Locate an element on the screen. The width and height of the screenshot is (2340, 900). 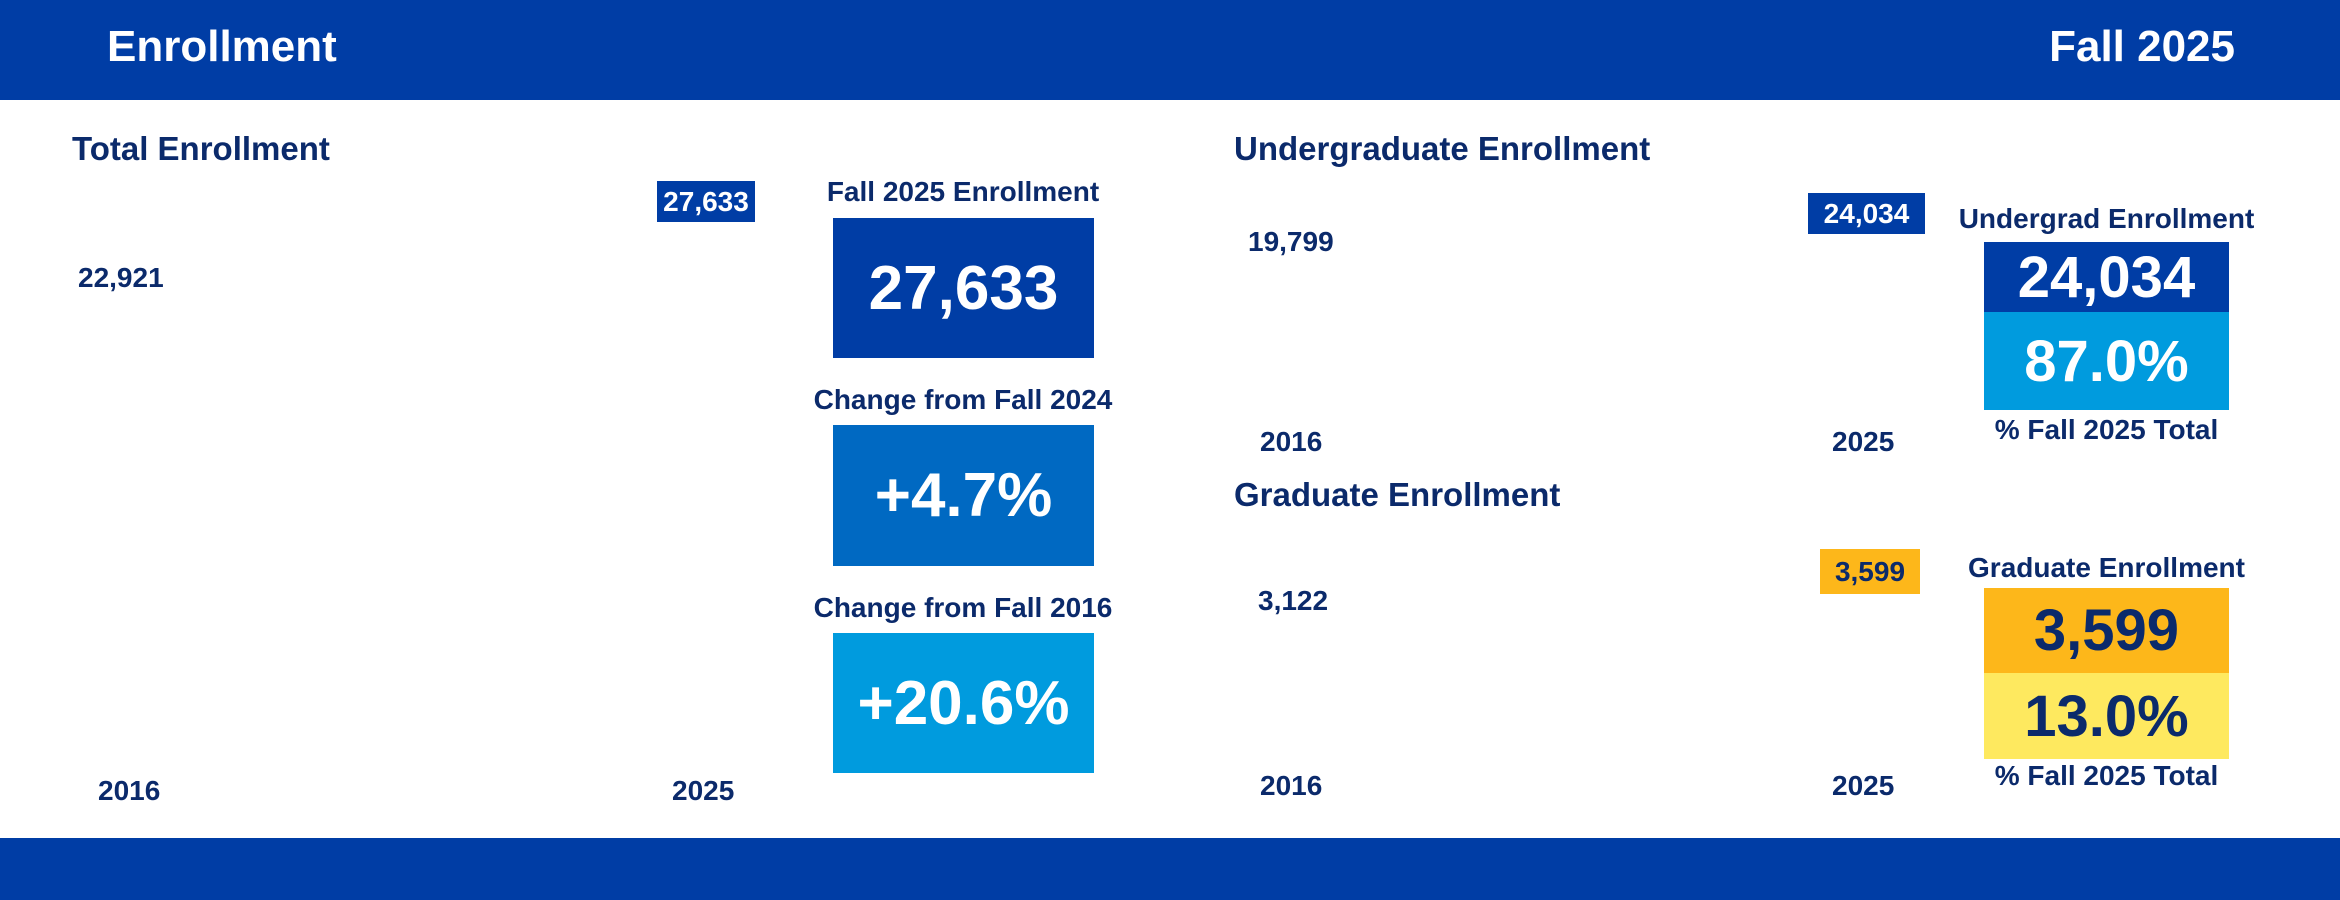
grad-box-value: 3,599 is located at coordinates (2106, 630).